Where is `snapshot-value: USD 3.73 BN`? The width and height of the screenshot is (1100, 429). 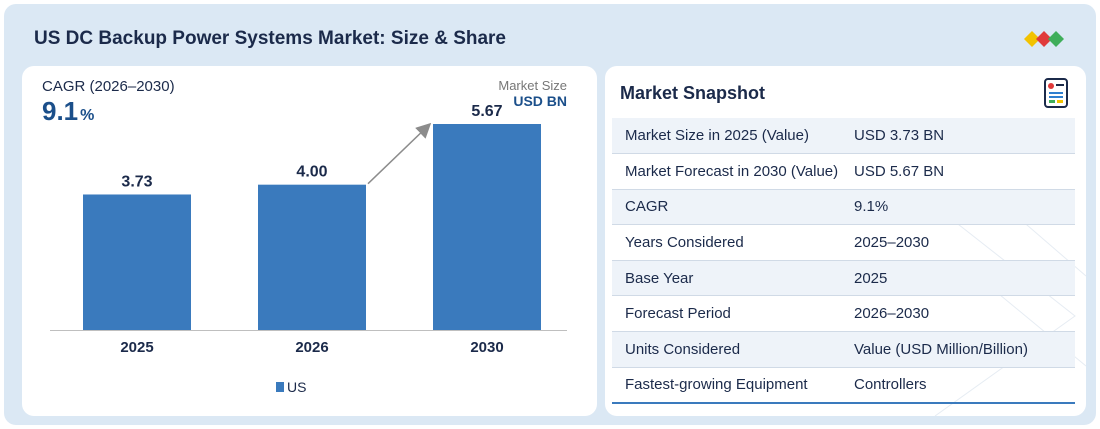 snapshot-value: USD 3.73 BN is located at coordinates (958, 136).